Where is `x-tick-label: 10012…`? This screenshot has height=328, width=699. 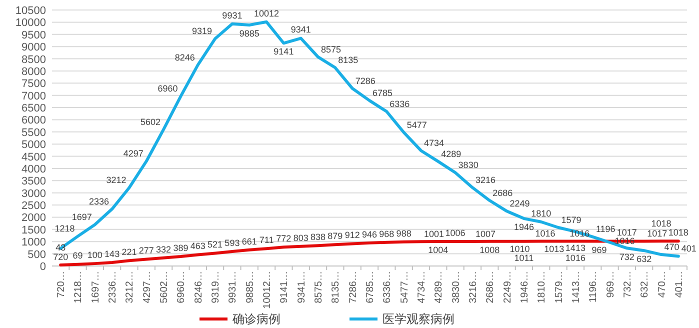
x-tick-label: 10012… is located at coordinates (268, 290).